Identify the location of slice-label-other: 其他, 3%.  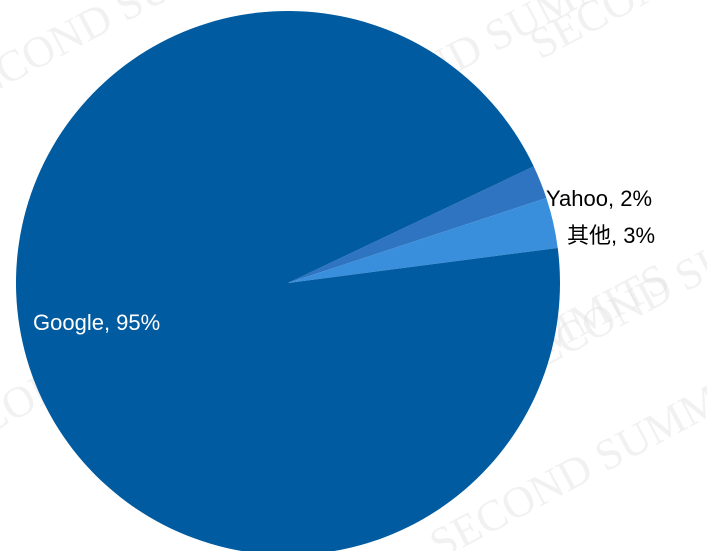
(611, 235).